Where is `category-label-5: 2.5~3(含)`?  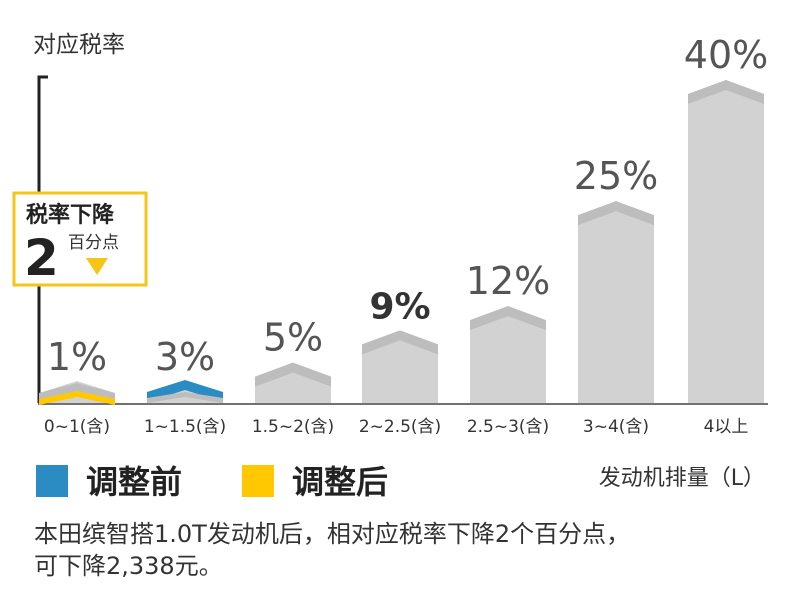
category-label-5: 2.5~3(含) is located at coordinates (508, 427).